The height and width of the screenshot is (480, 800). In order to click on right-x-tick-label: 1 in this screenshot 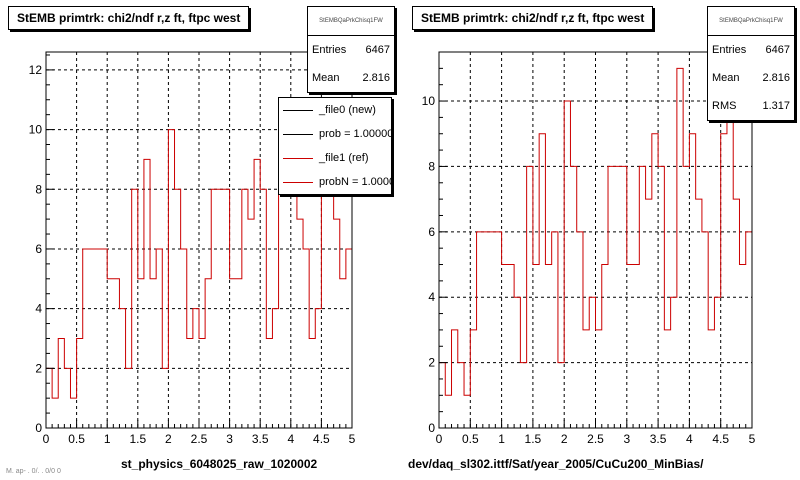, I will do `click(501, 439)`.